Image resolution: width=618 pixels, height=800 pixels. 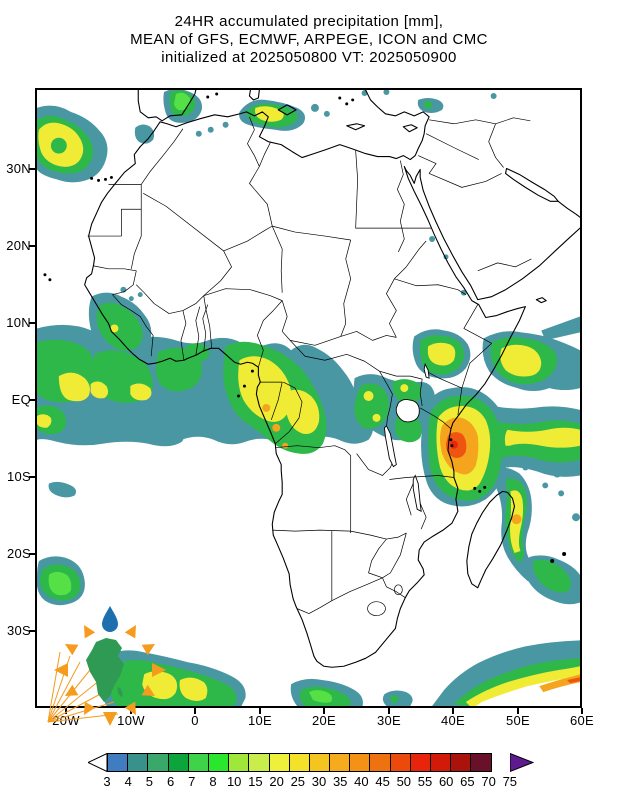 What do you see at coordinates (425, 781) in the screenshot?
I see `colorbar-value-55: 55` at bounding box center [425, 781].